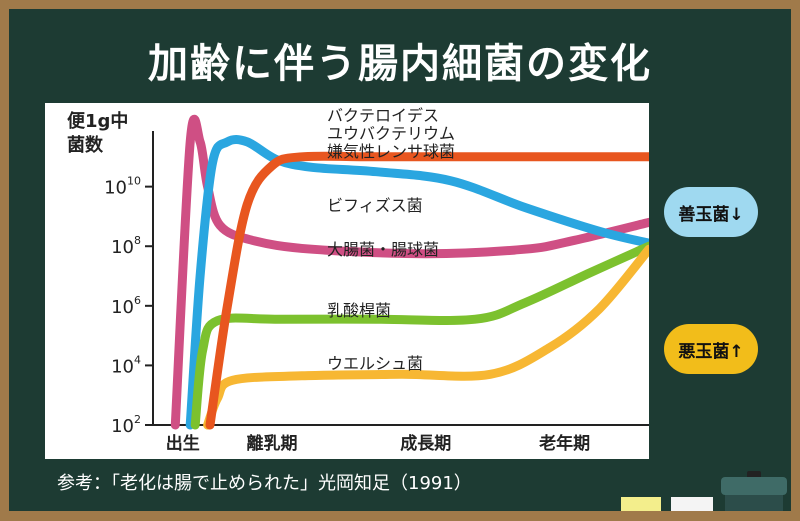 This screenshot has height=521, width=800. Describe the element at coordinates (122, 187) in the screenshot. I see `y-tick-label: 10¹⁰` at that location.